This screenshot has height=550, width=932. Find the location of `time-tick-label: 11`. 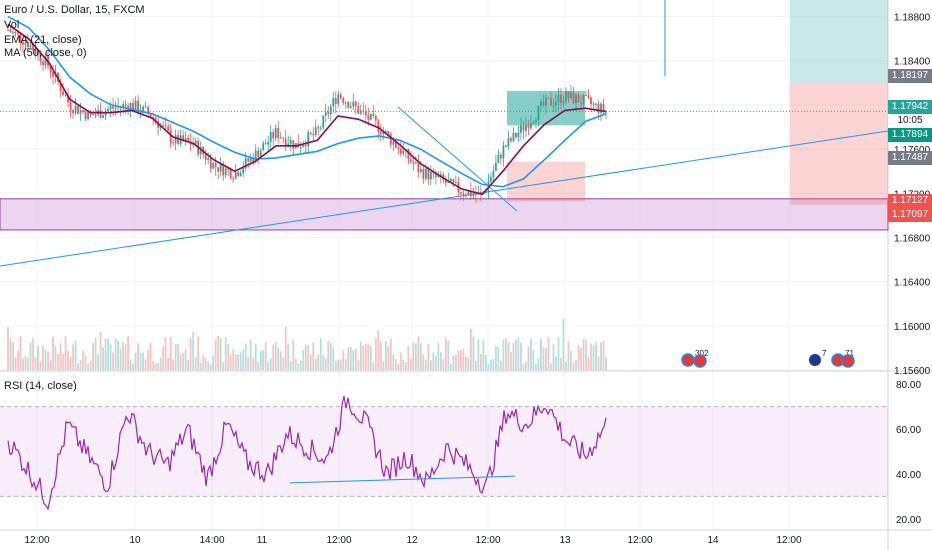

time-tick-label: 11 is located at coordinates (262, 540).